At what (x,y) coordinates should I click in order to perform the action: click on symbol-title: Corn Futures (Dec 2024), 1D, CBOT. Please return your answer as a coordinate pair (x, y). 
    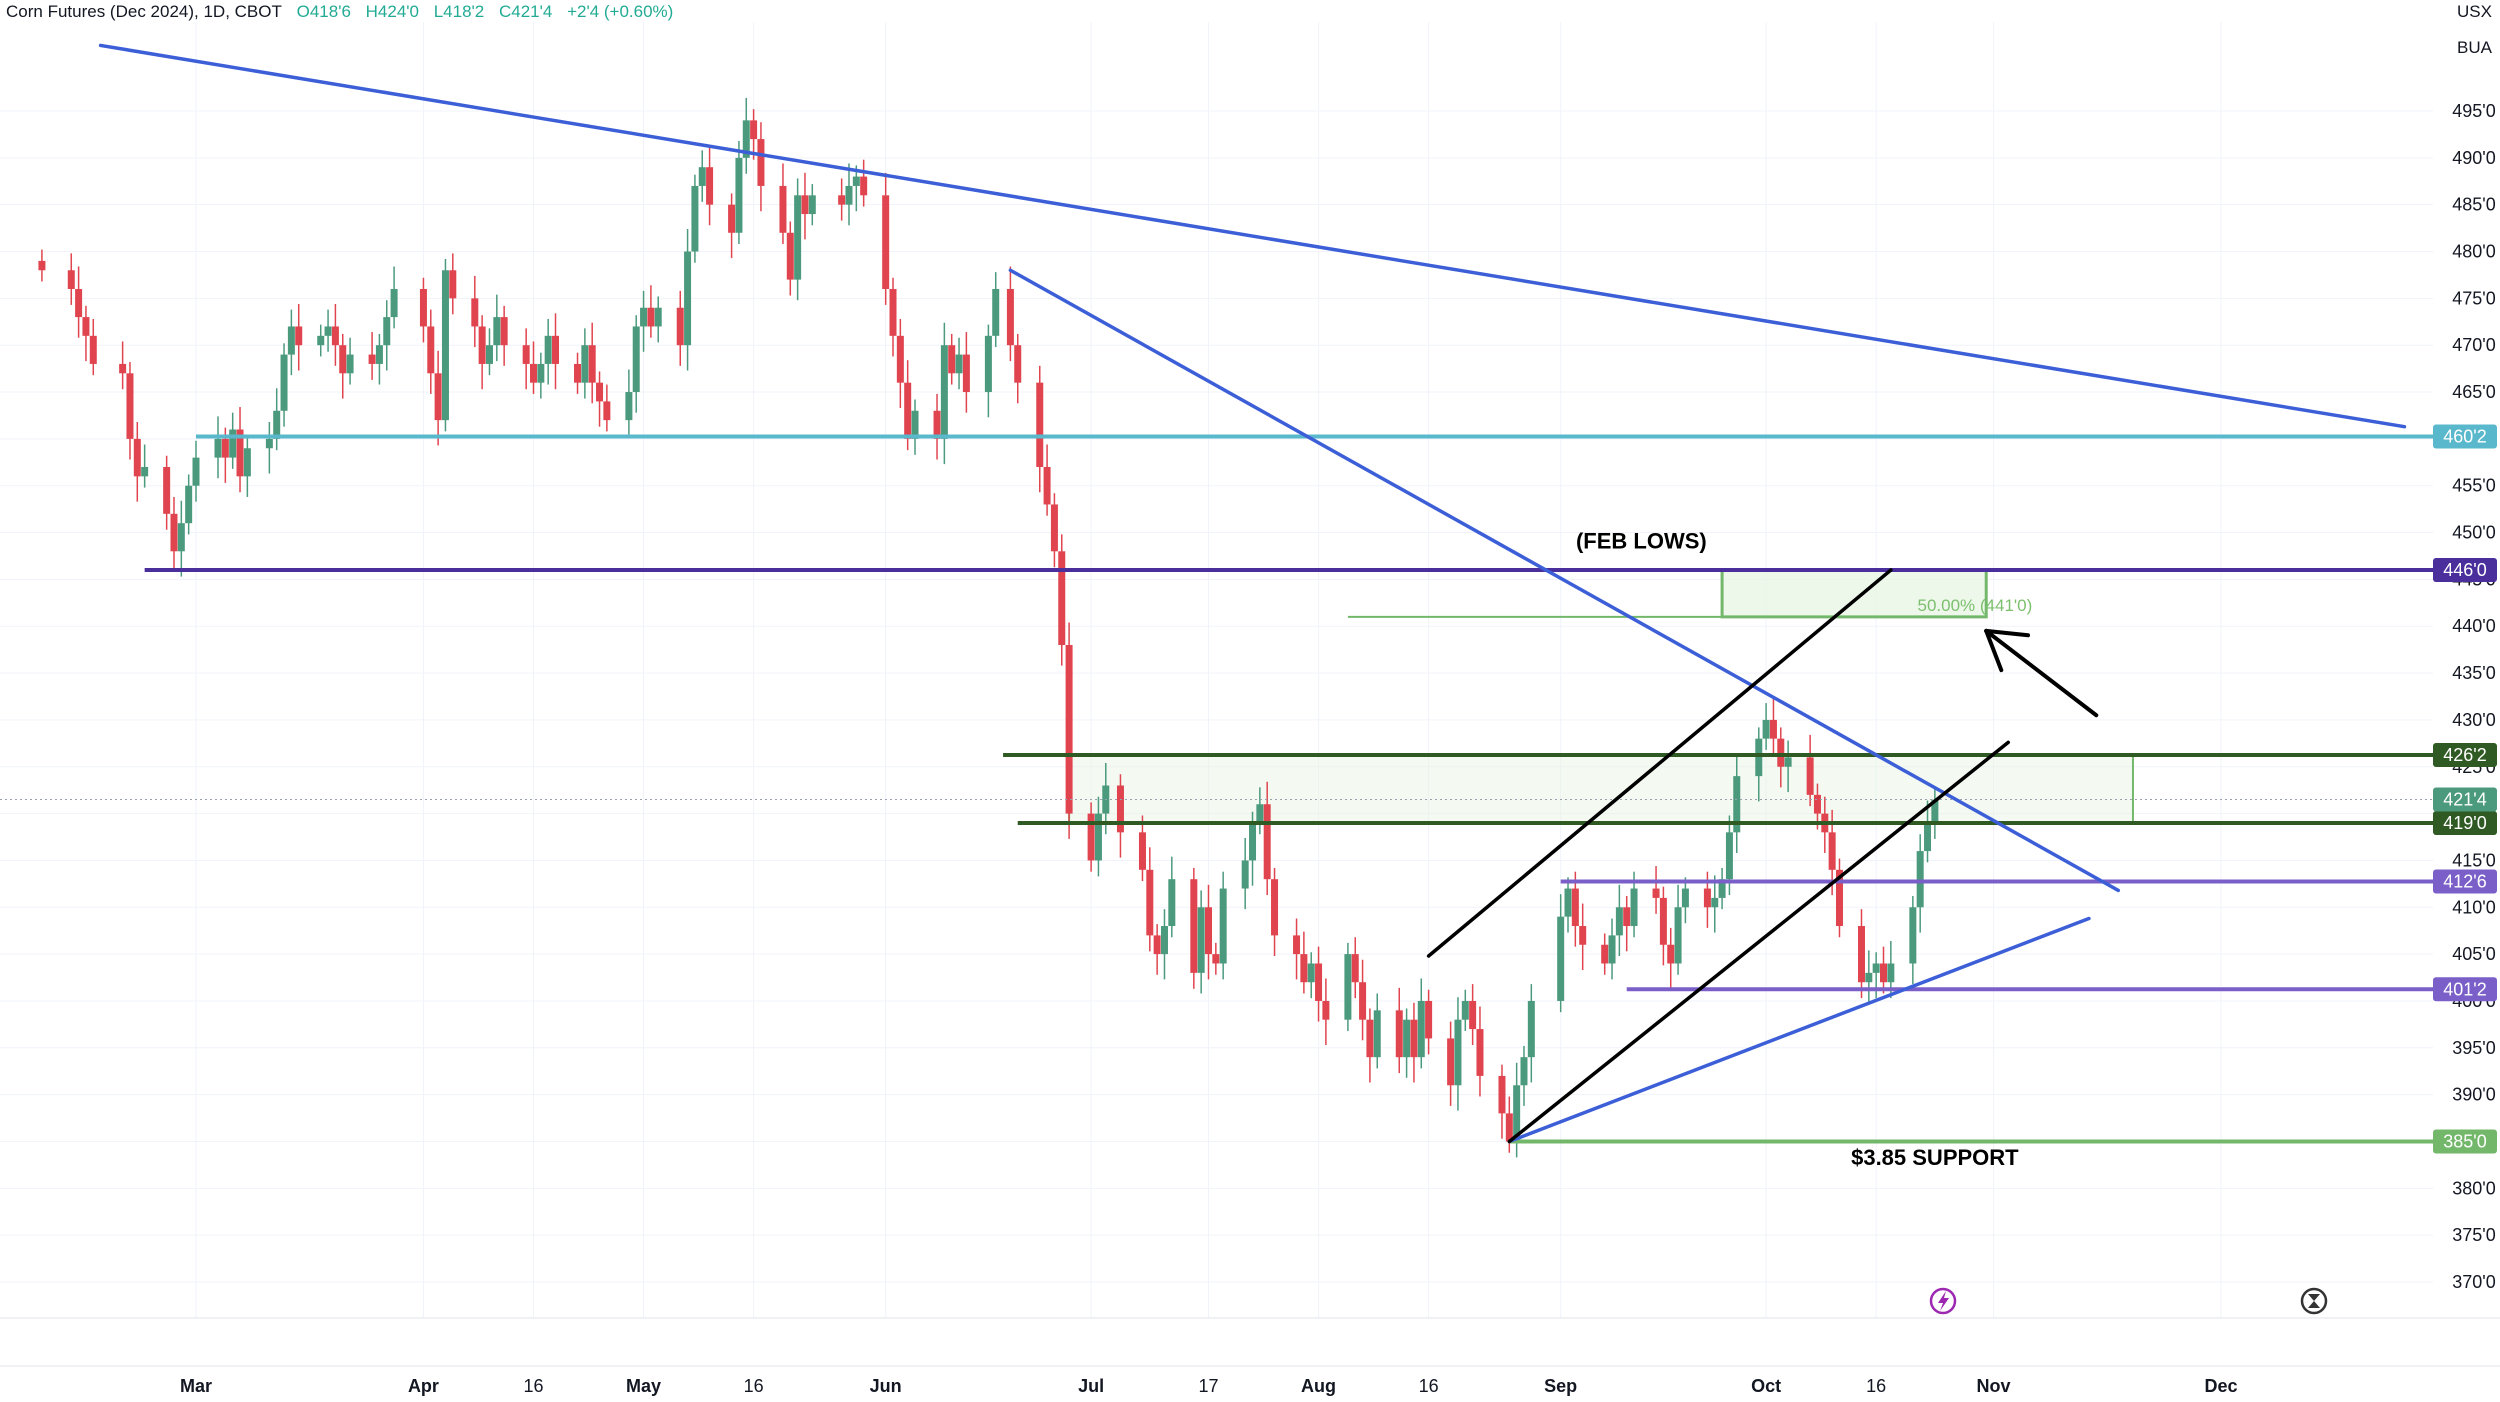
    Looking at the image, I should click on (144, 11).